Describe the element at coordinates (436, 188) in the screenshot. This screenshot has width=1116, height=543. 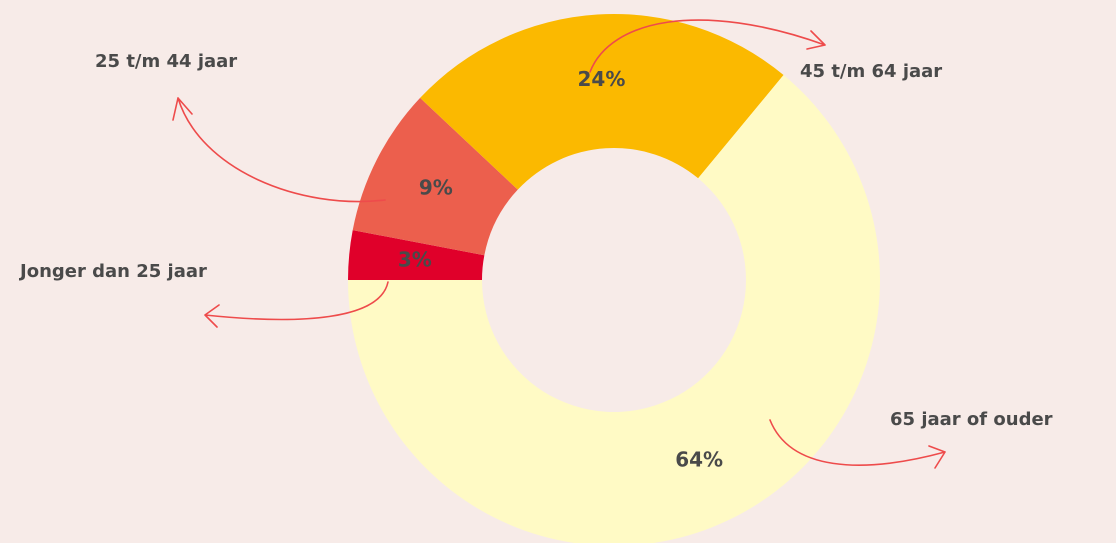
I see `value-label: 9%` at that location.